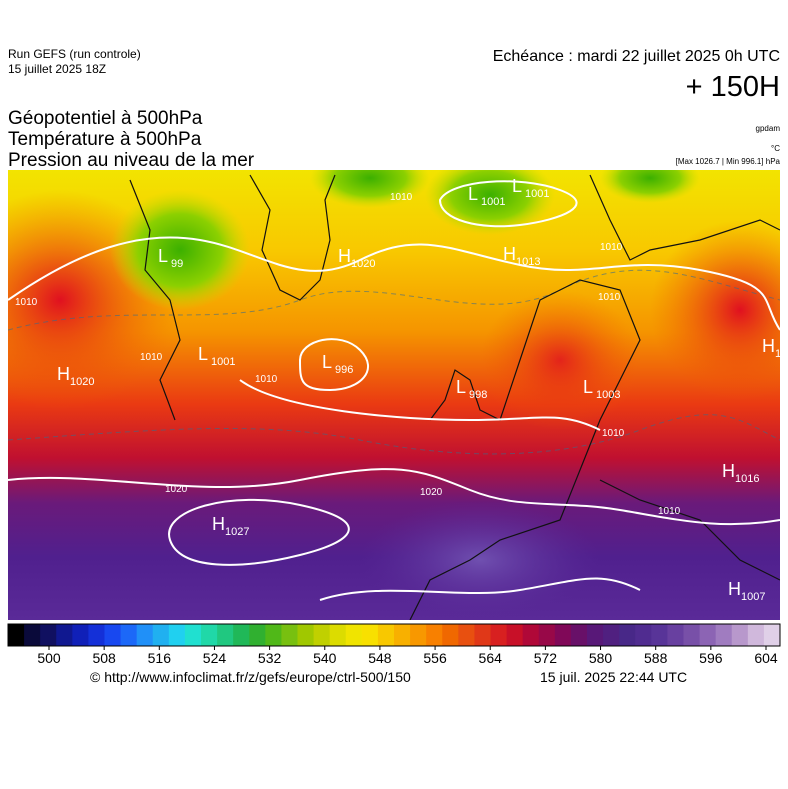 Image resolution: width=788 pixels, height=789 pixels. Describe the element at coordinates (105, 139) in the screenshot. I see `title-line: Température à 500hPa` at that location.